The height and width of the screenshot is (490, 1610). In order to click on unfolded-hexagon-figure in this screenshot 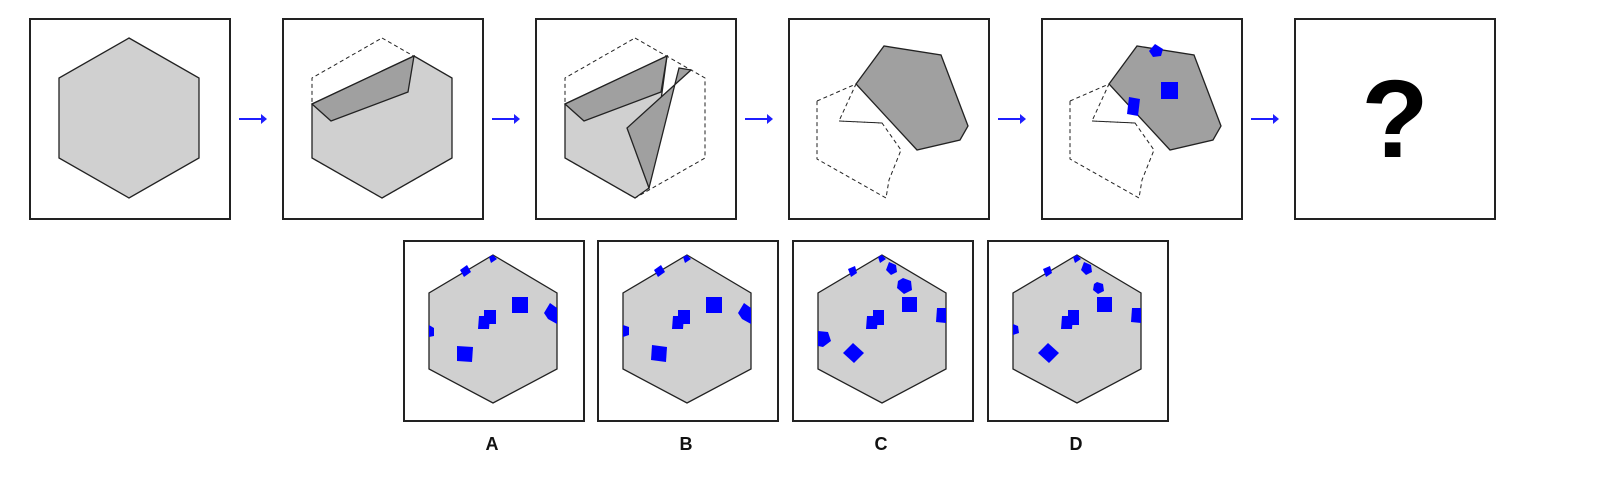, I will do `click(129, 118)`.